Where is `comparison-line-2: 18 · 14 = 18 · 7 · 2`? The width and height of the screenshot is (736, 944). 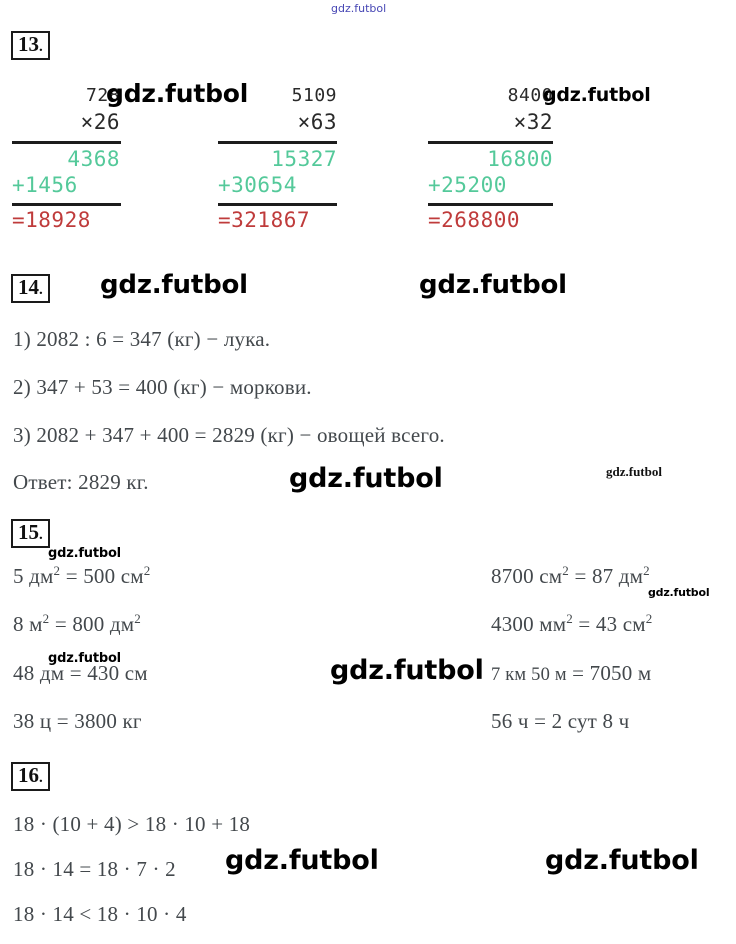
comparison-line-2: 18 · 14 = 18 · 7 · 2 is located at coordinates (94, 869).